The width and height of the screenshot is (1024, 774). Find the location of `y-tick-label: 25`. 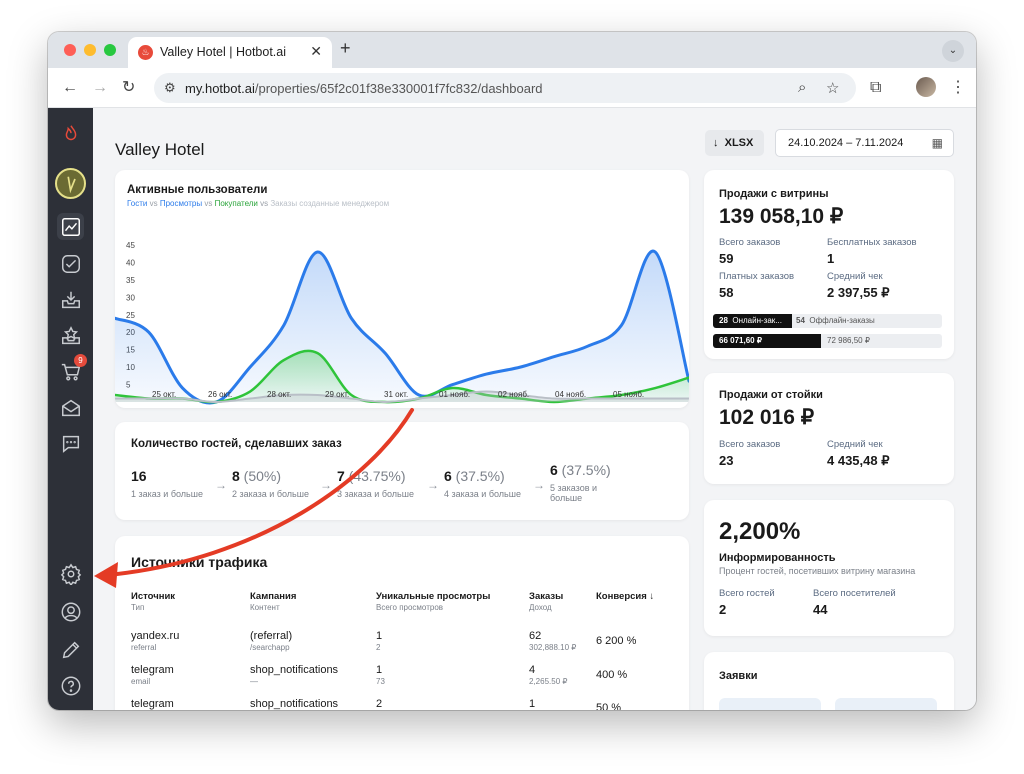

y-tick-label: 25 is located at coordinates (130, 315).